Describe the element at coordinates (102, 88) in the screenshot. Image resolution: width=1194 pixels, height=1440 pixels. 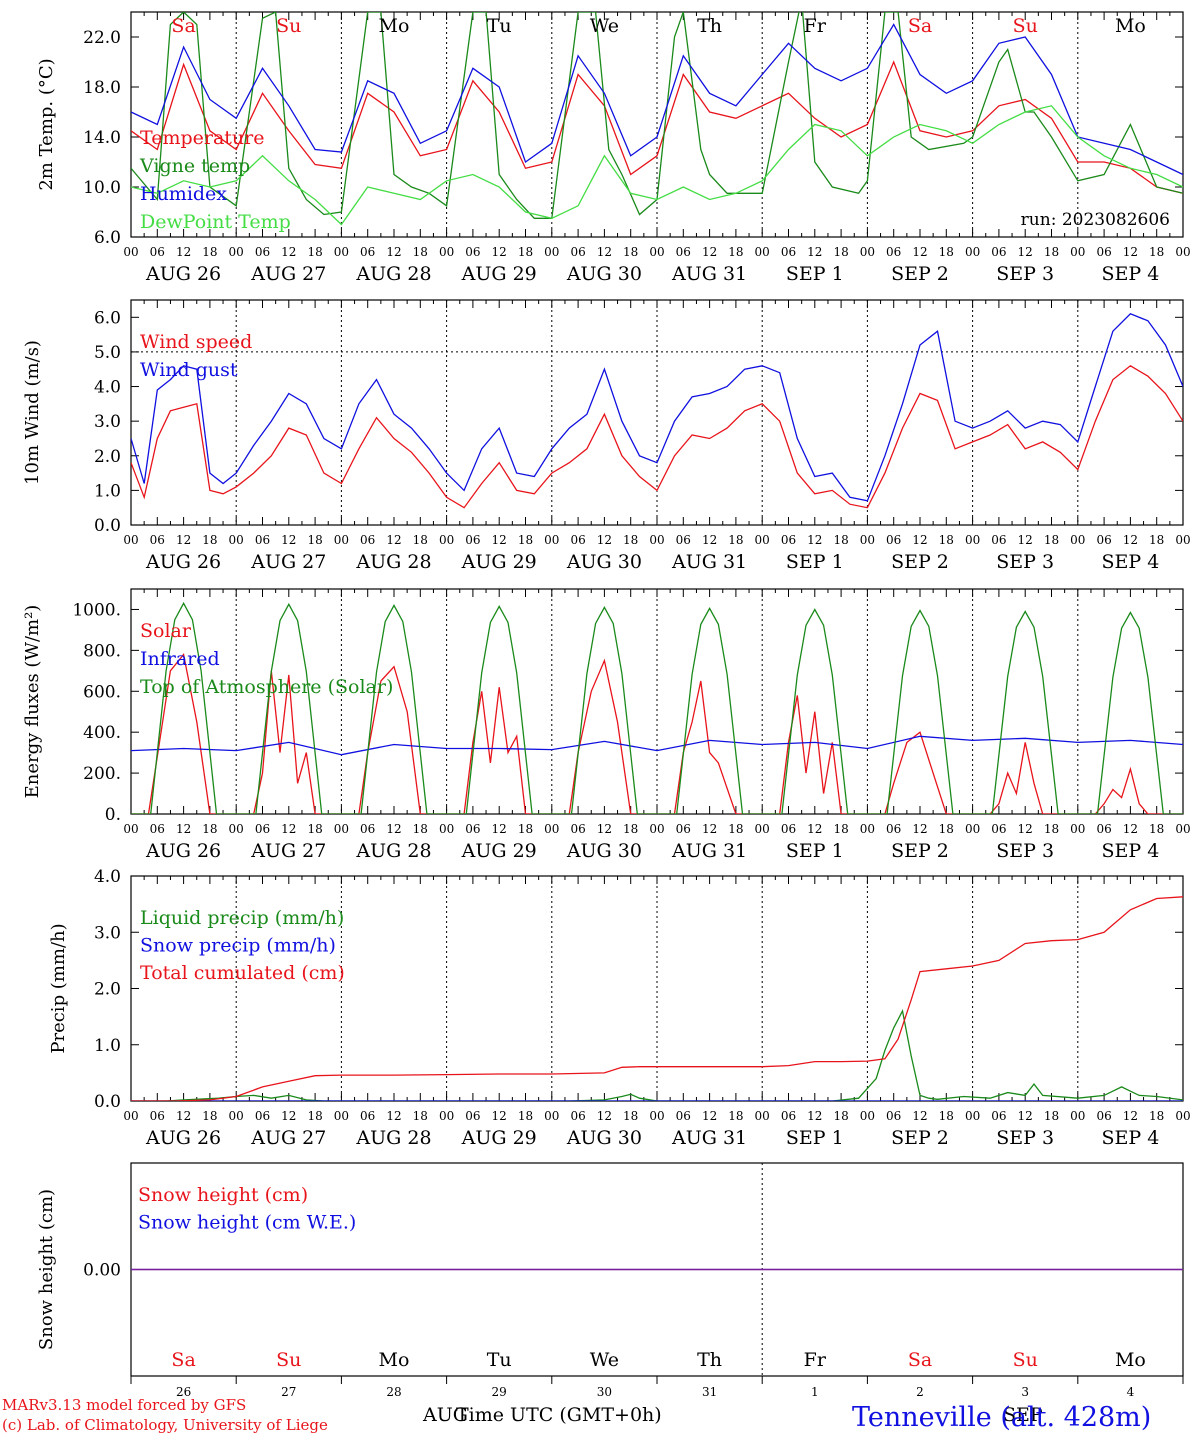
I see `y-tick-label: 18.0` at that location.